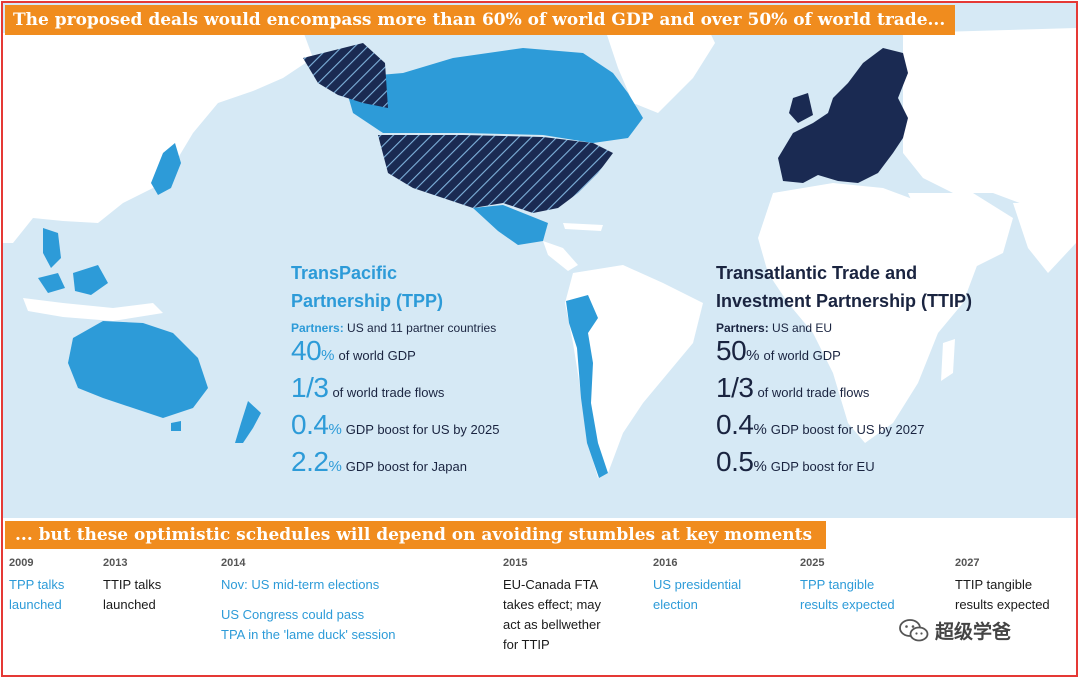  I want to click on alaska-shape, so click(345, 75).